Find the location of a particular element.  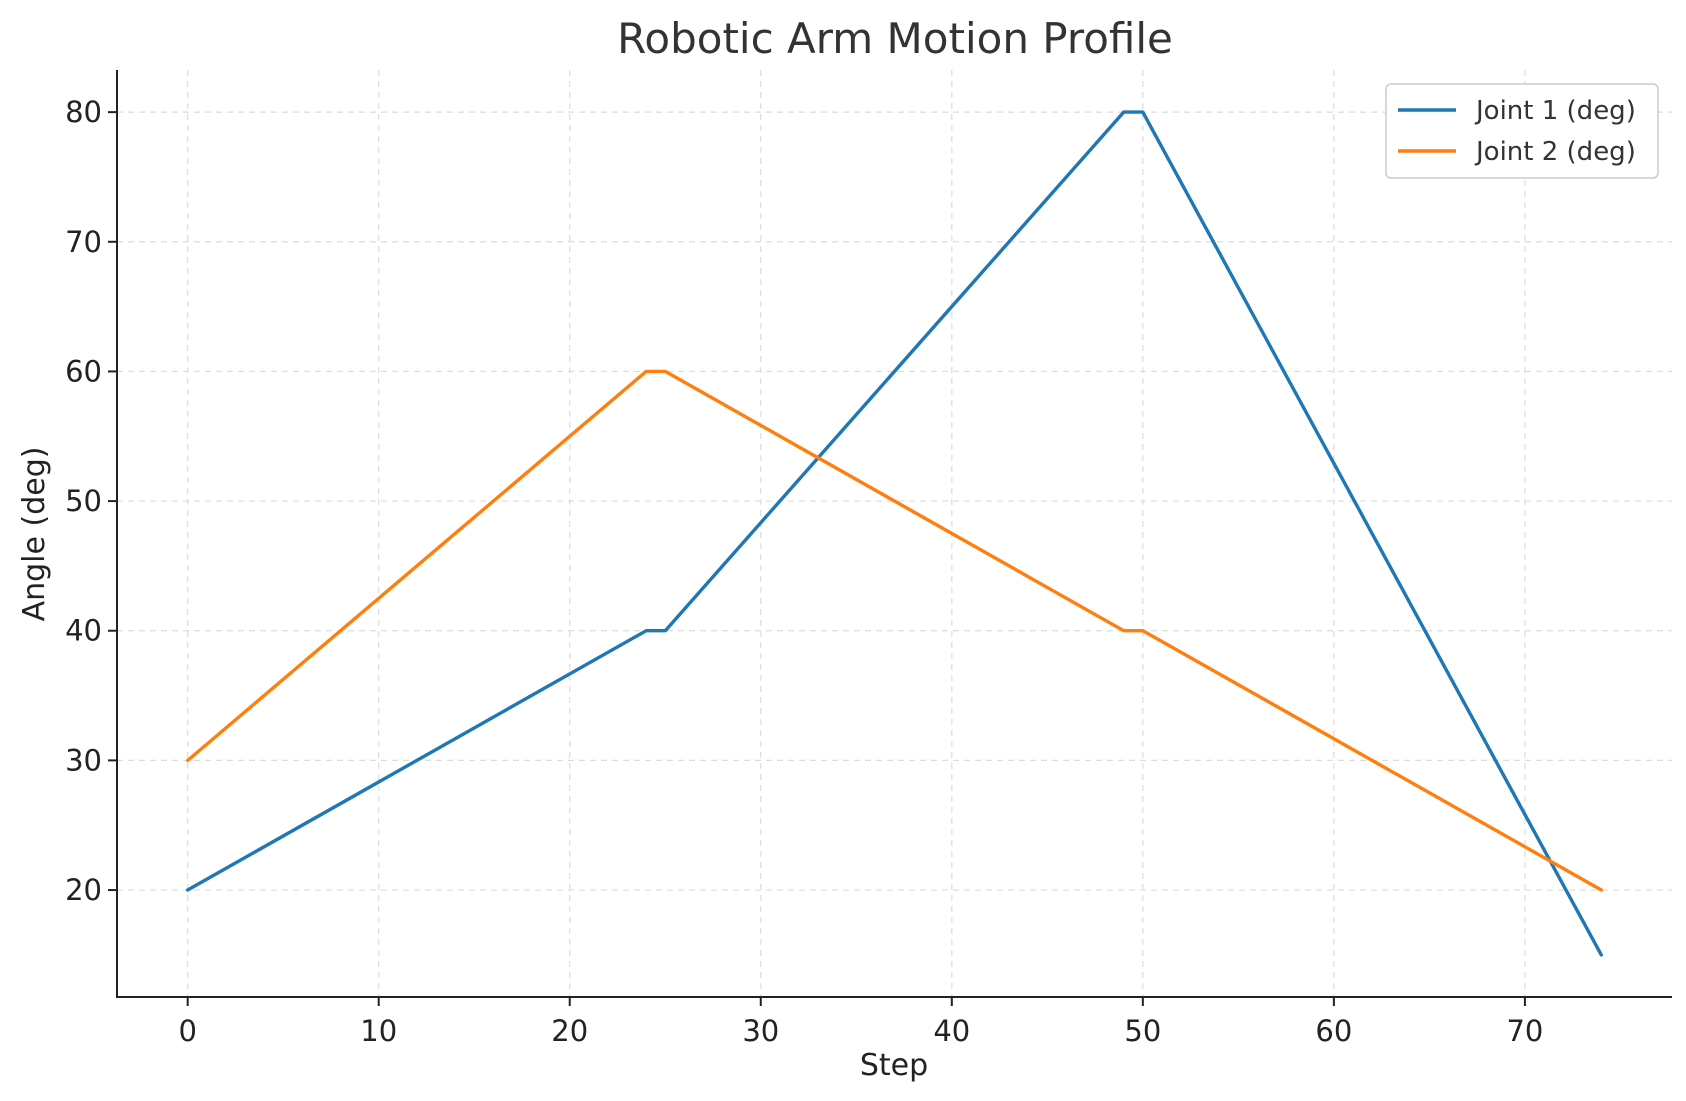

y-ticks: 20 30 40 50 60 70 80 is located at coordinates (91, 501).